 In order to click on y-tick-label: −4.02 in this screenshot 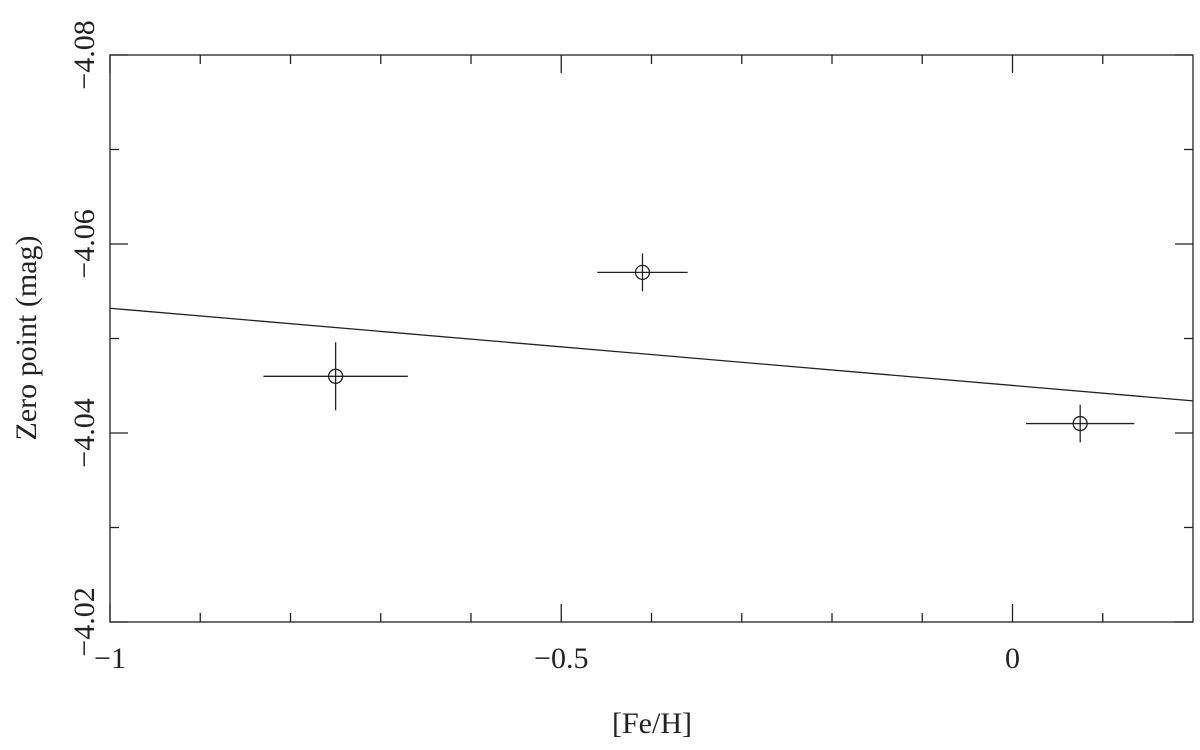, I will do `click(84, 621)`.